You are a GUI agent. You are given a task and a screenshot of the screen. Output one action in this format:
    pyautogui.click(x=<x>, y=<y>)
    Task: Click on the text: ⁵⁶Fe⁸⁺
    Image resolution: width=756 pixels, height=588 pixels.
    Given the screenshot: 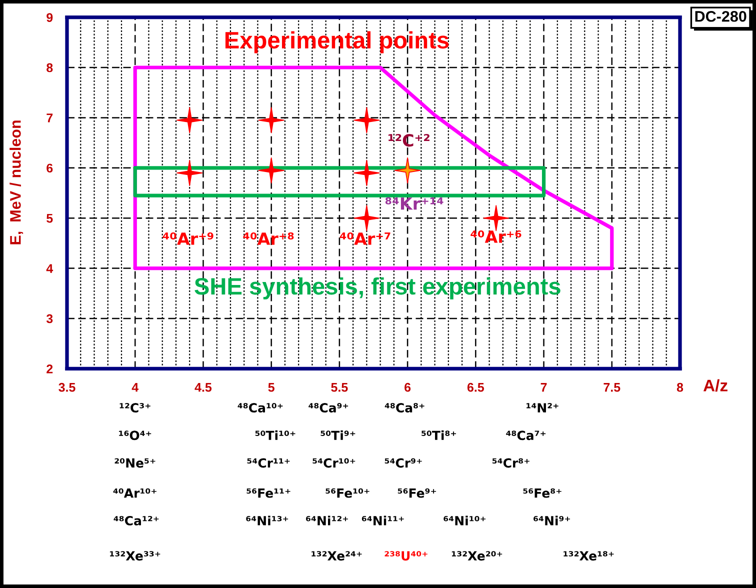 What is the action you would take?
    pyautogui.click(x=542, y=493)
    